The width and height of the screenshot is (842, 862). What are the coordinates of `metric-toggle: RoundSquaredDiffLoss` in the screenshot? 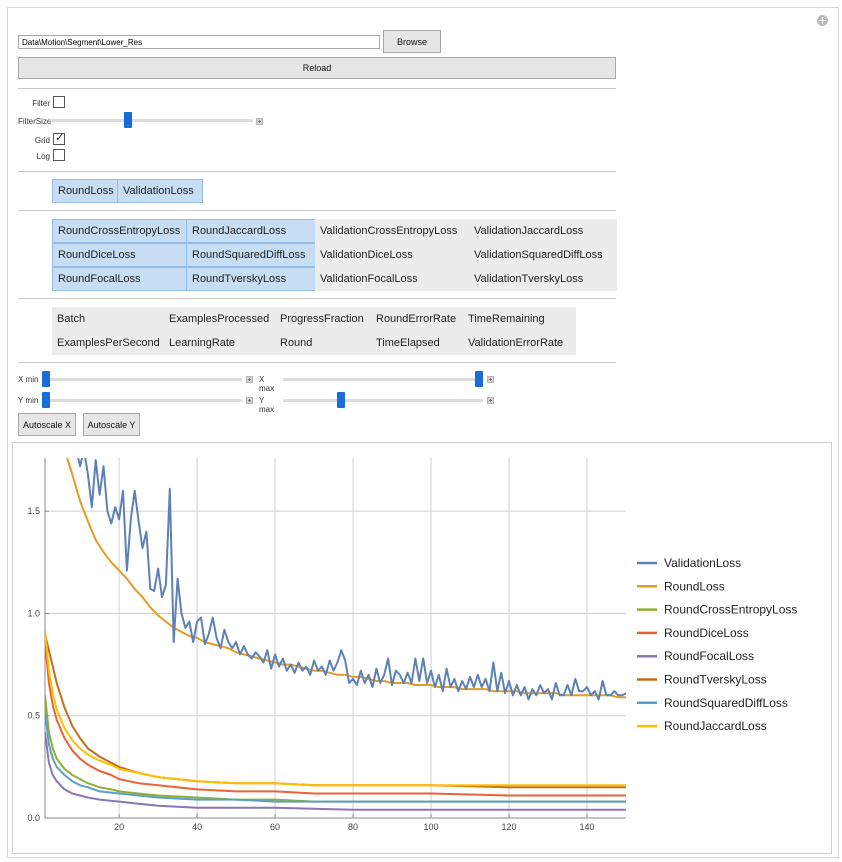 It's located at (251, 255).